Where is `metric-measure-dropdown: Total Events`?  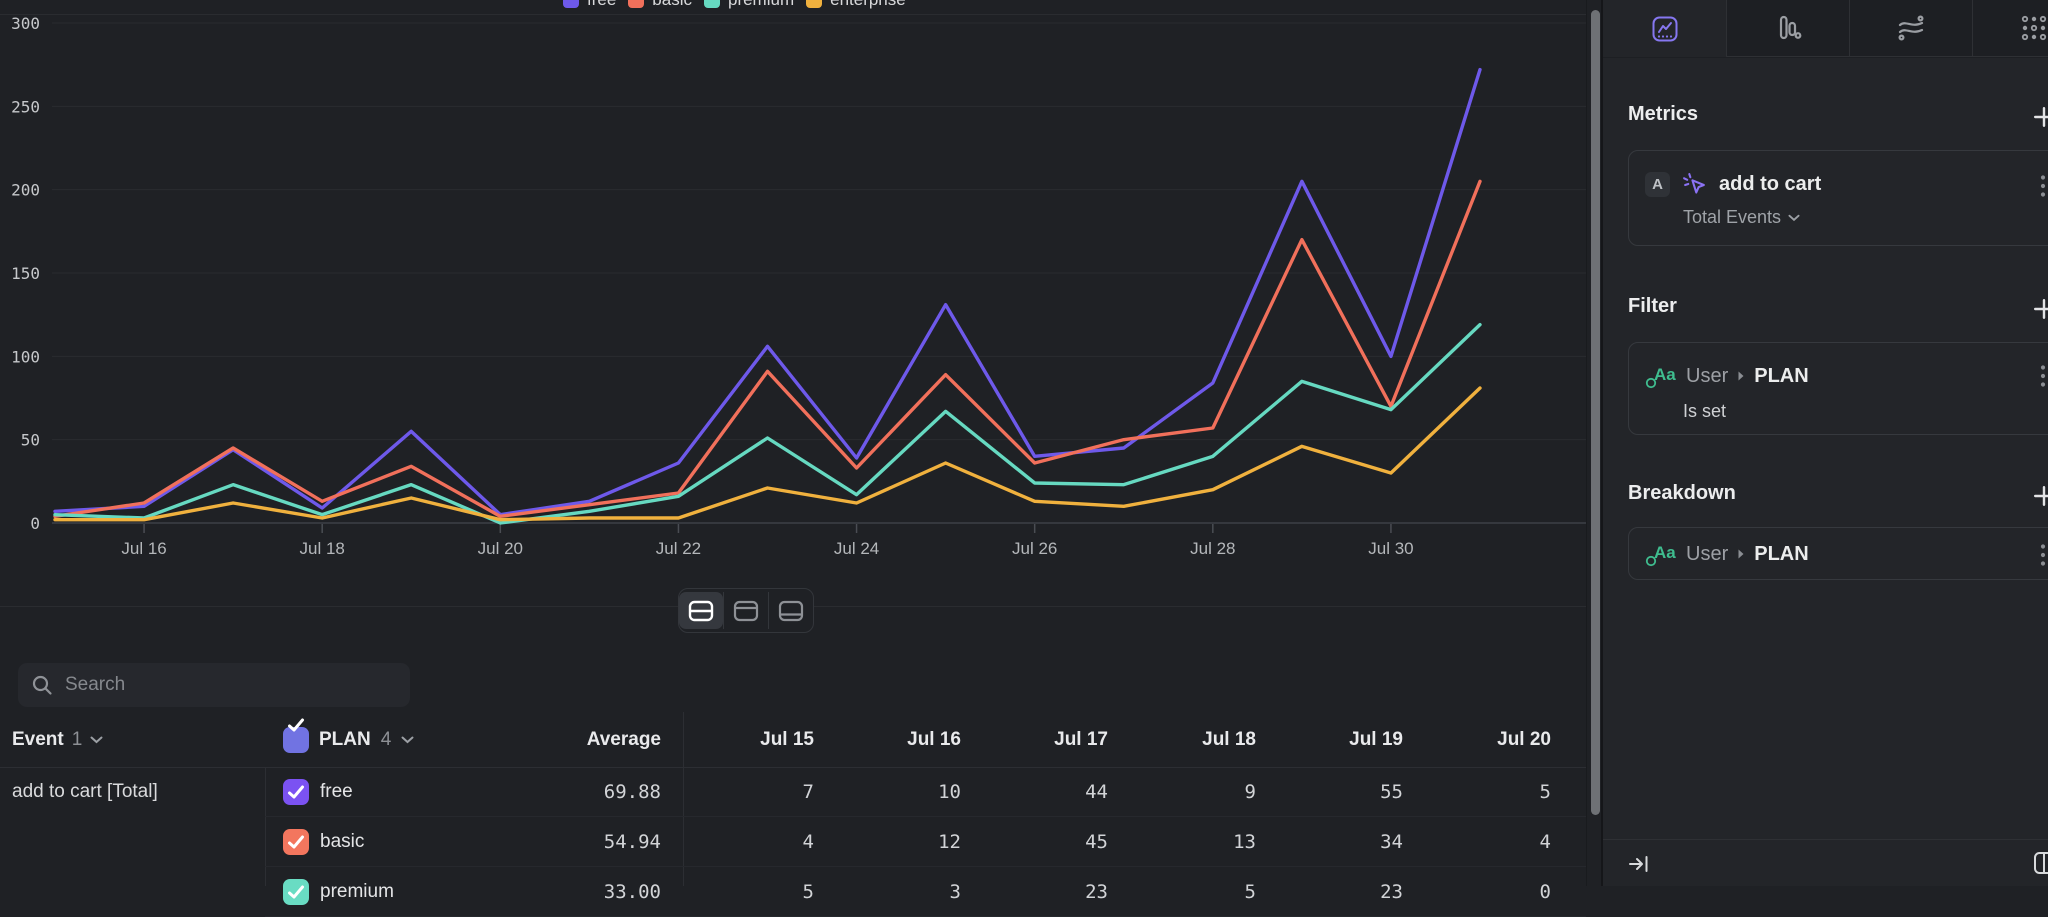 metric-measure-dropdown: Total Events is located at coordinates (1741, 217).